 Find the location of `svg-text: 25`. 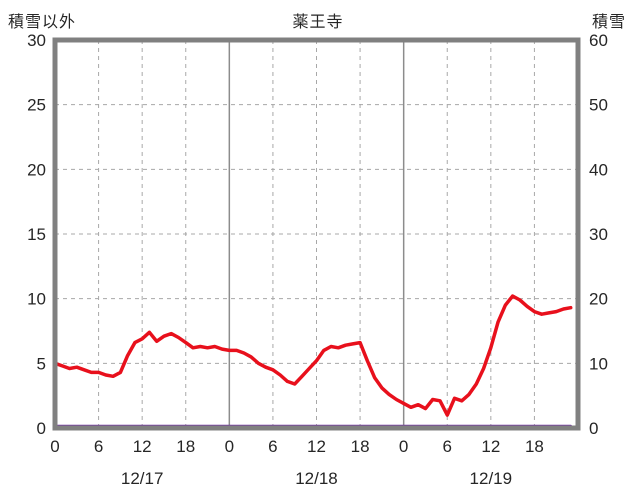

svg-text: 25 is located at coordinates (36, 105).